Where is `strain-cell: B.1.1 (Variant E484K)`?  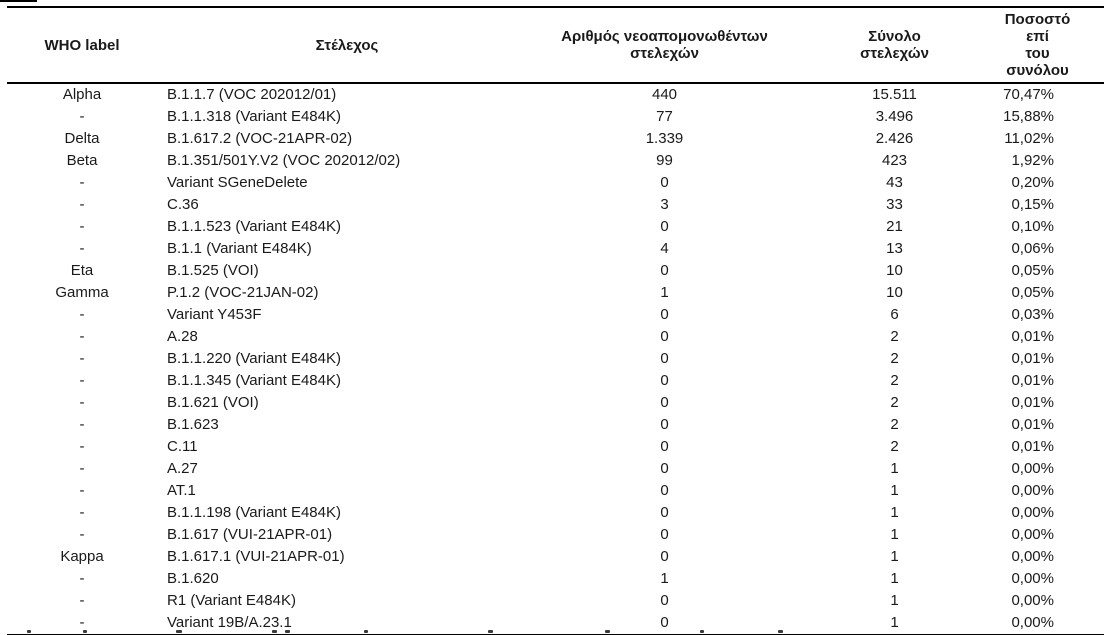
strain-cell: B.1.1 (Variant E484K) is located at coordinates (239, 248).